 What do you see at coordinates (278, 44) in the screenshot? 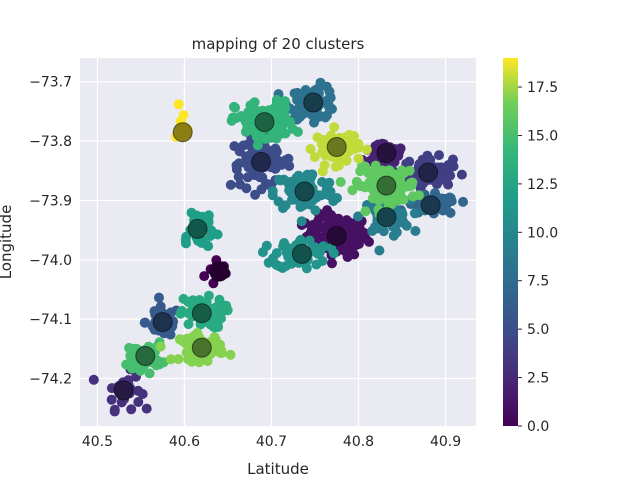
I see `chart-title: mapping of 20 clusters` at bounding box center [278, 44].